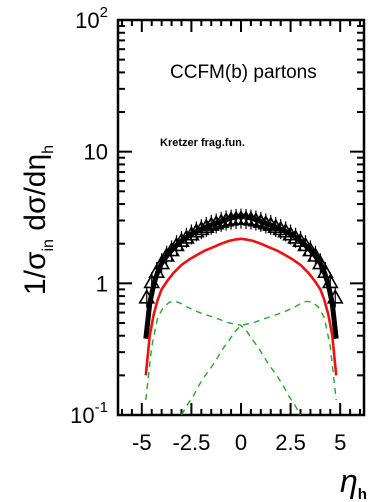 The image size is (377, 502). I want to click on y-tick-label: 10, so click(96, 152).